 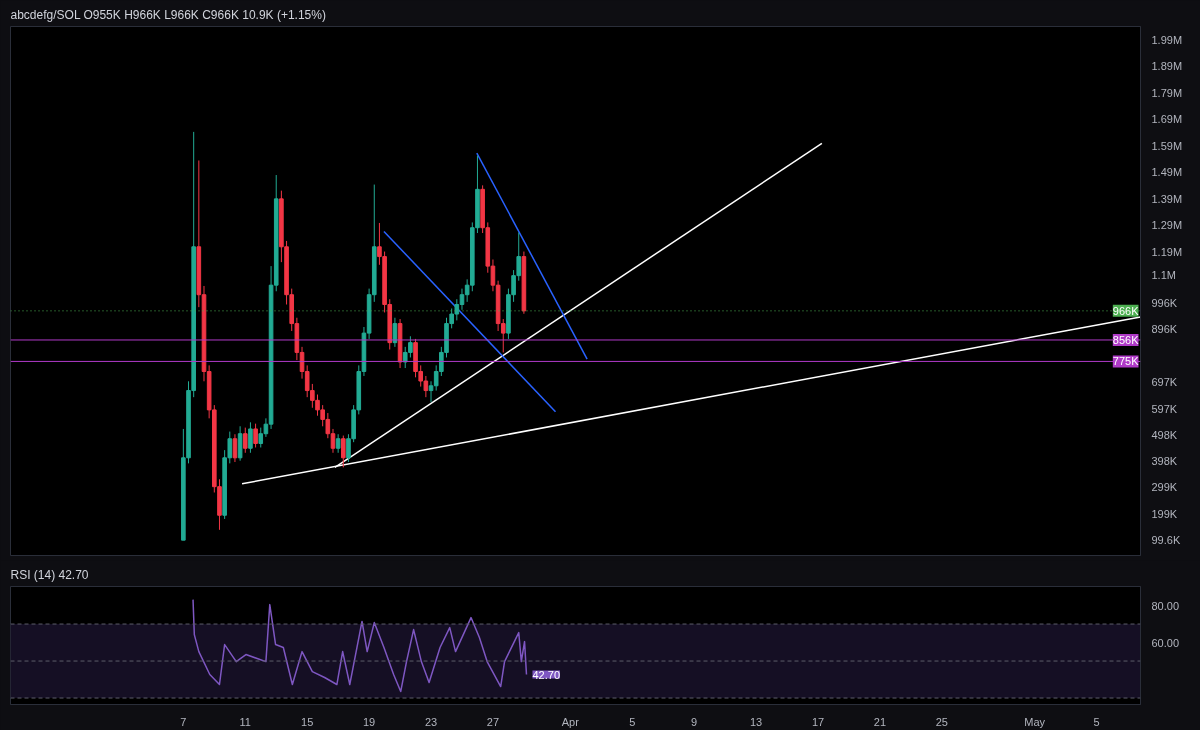 I want to click on y-tick-label: 60.00, so click(x=1165, y=642).